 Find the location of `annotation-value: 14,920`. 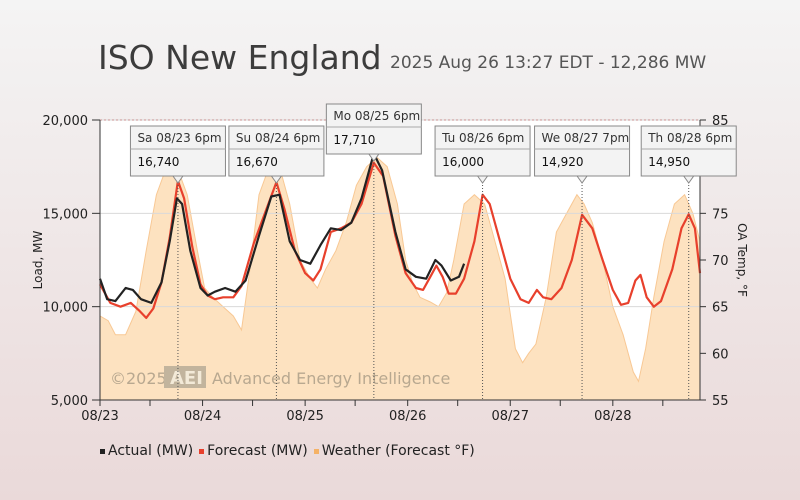

annotation-value: 14,920 is located at coordinates (563, 162).